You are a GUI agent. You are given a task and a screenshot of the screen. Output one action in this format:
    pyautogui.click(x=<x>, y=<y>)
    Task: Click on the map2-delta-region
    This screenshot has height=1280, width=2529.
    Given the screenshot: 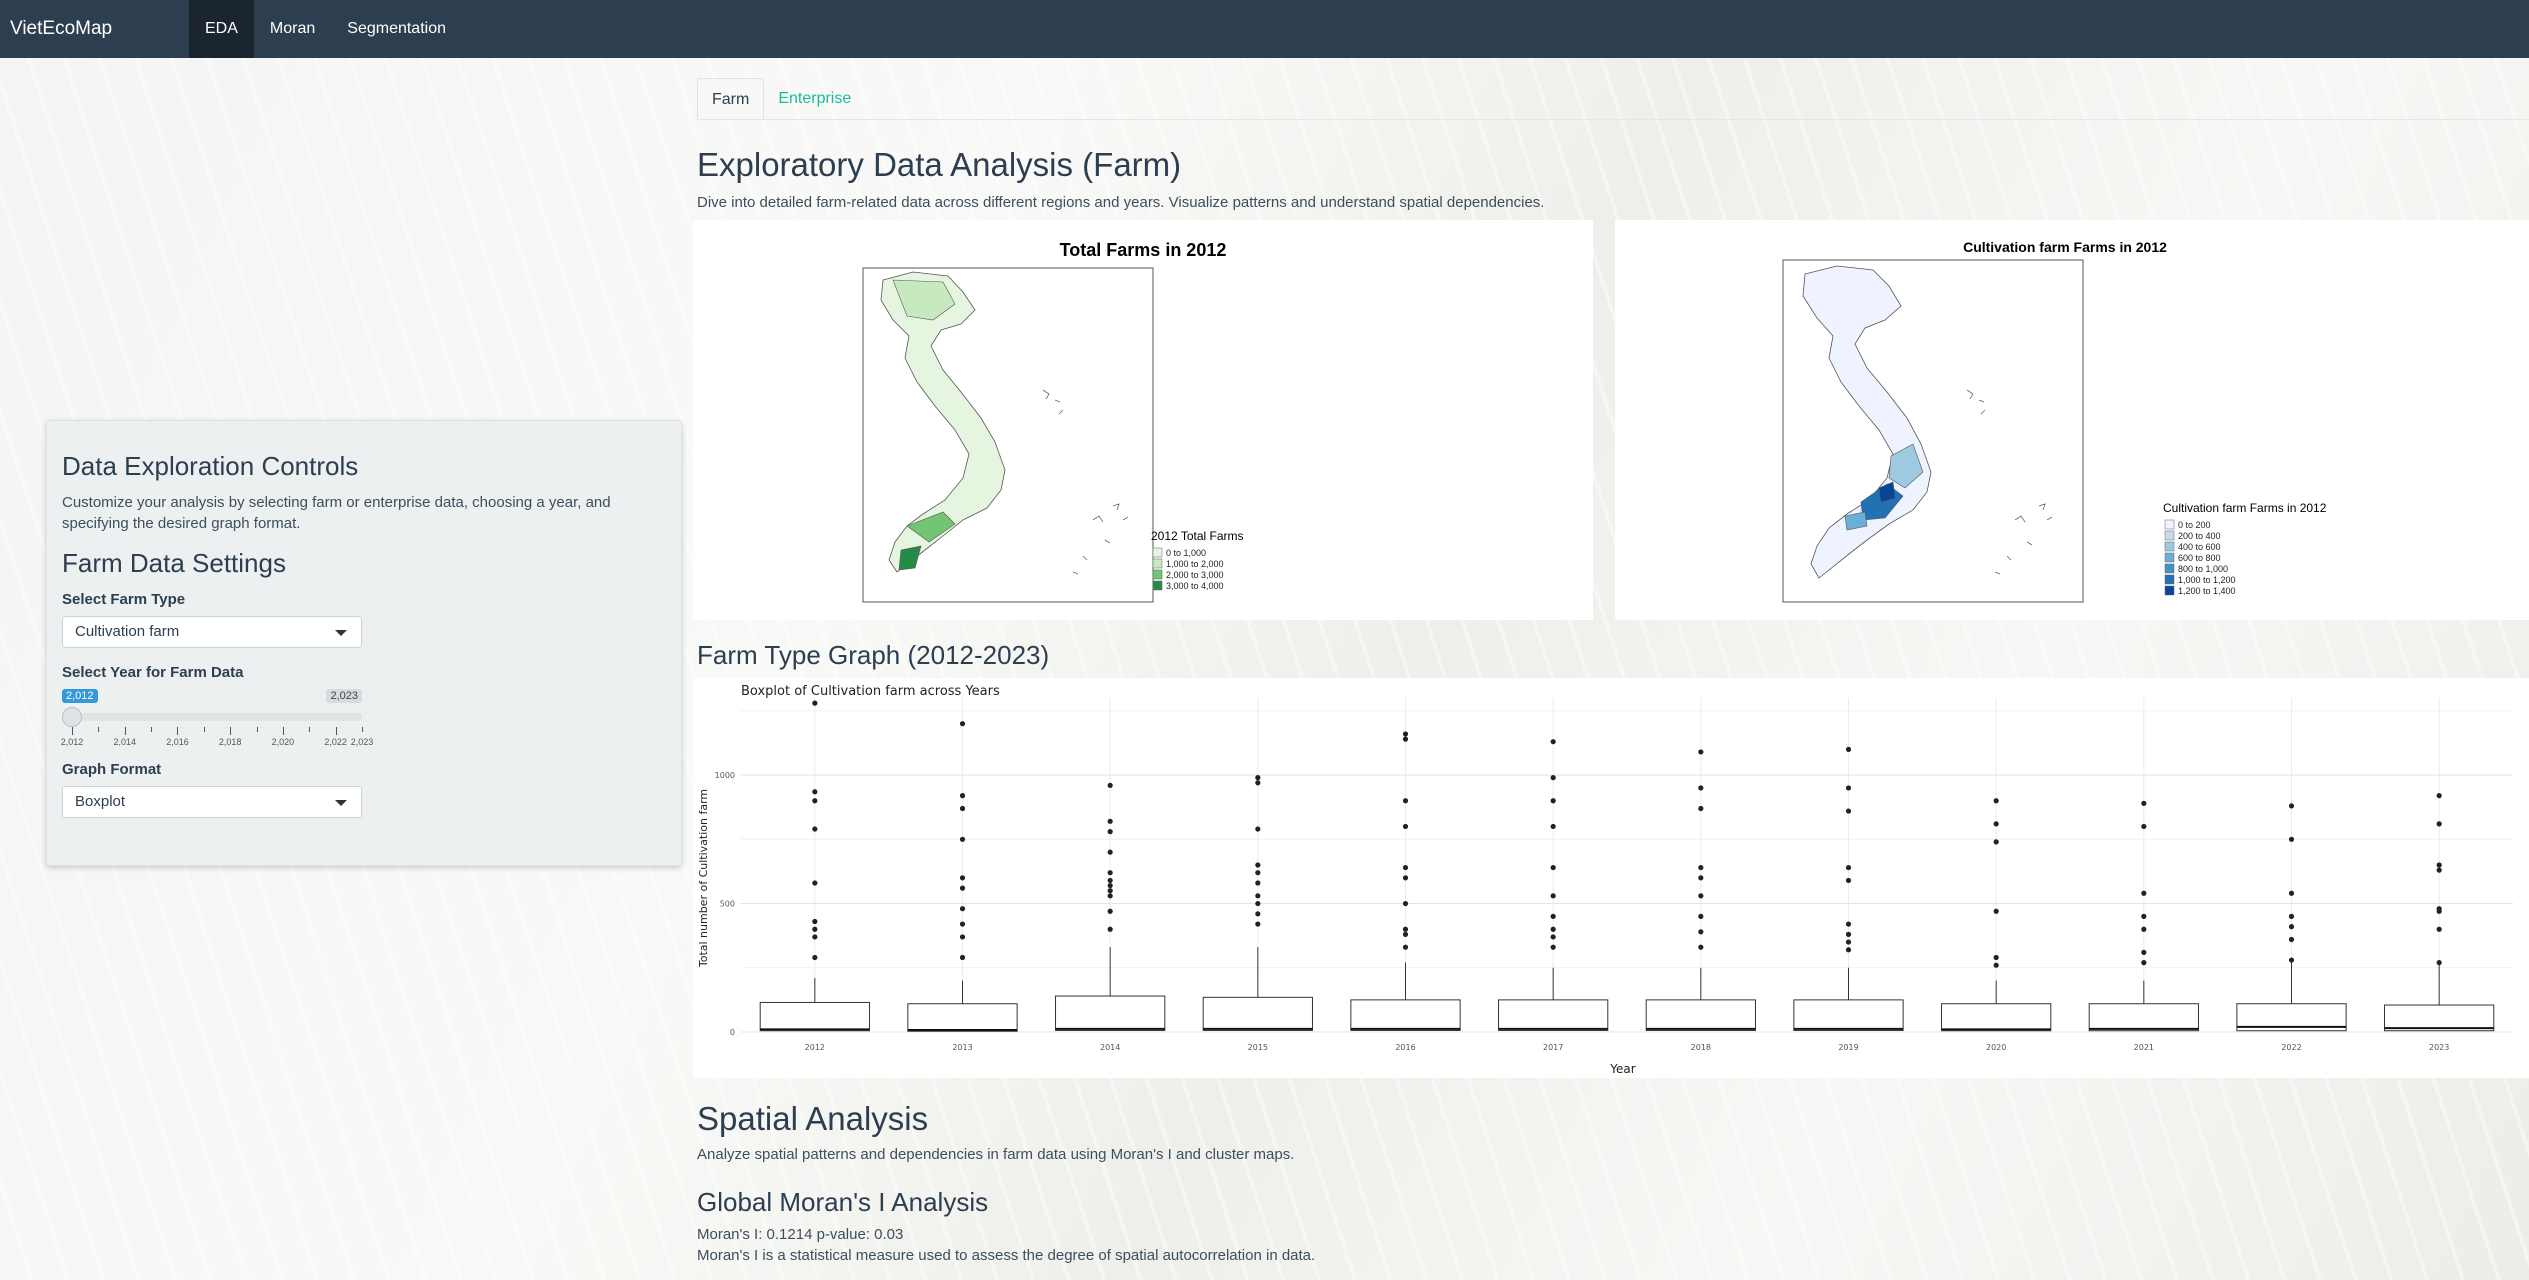 What is the action you would take?
    pyautogui.click(x=1856, y=521)
    